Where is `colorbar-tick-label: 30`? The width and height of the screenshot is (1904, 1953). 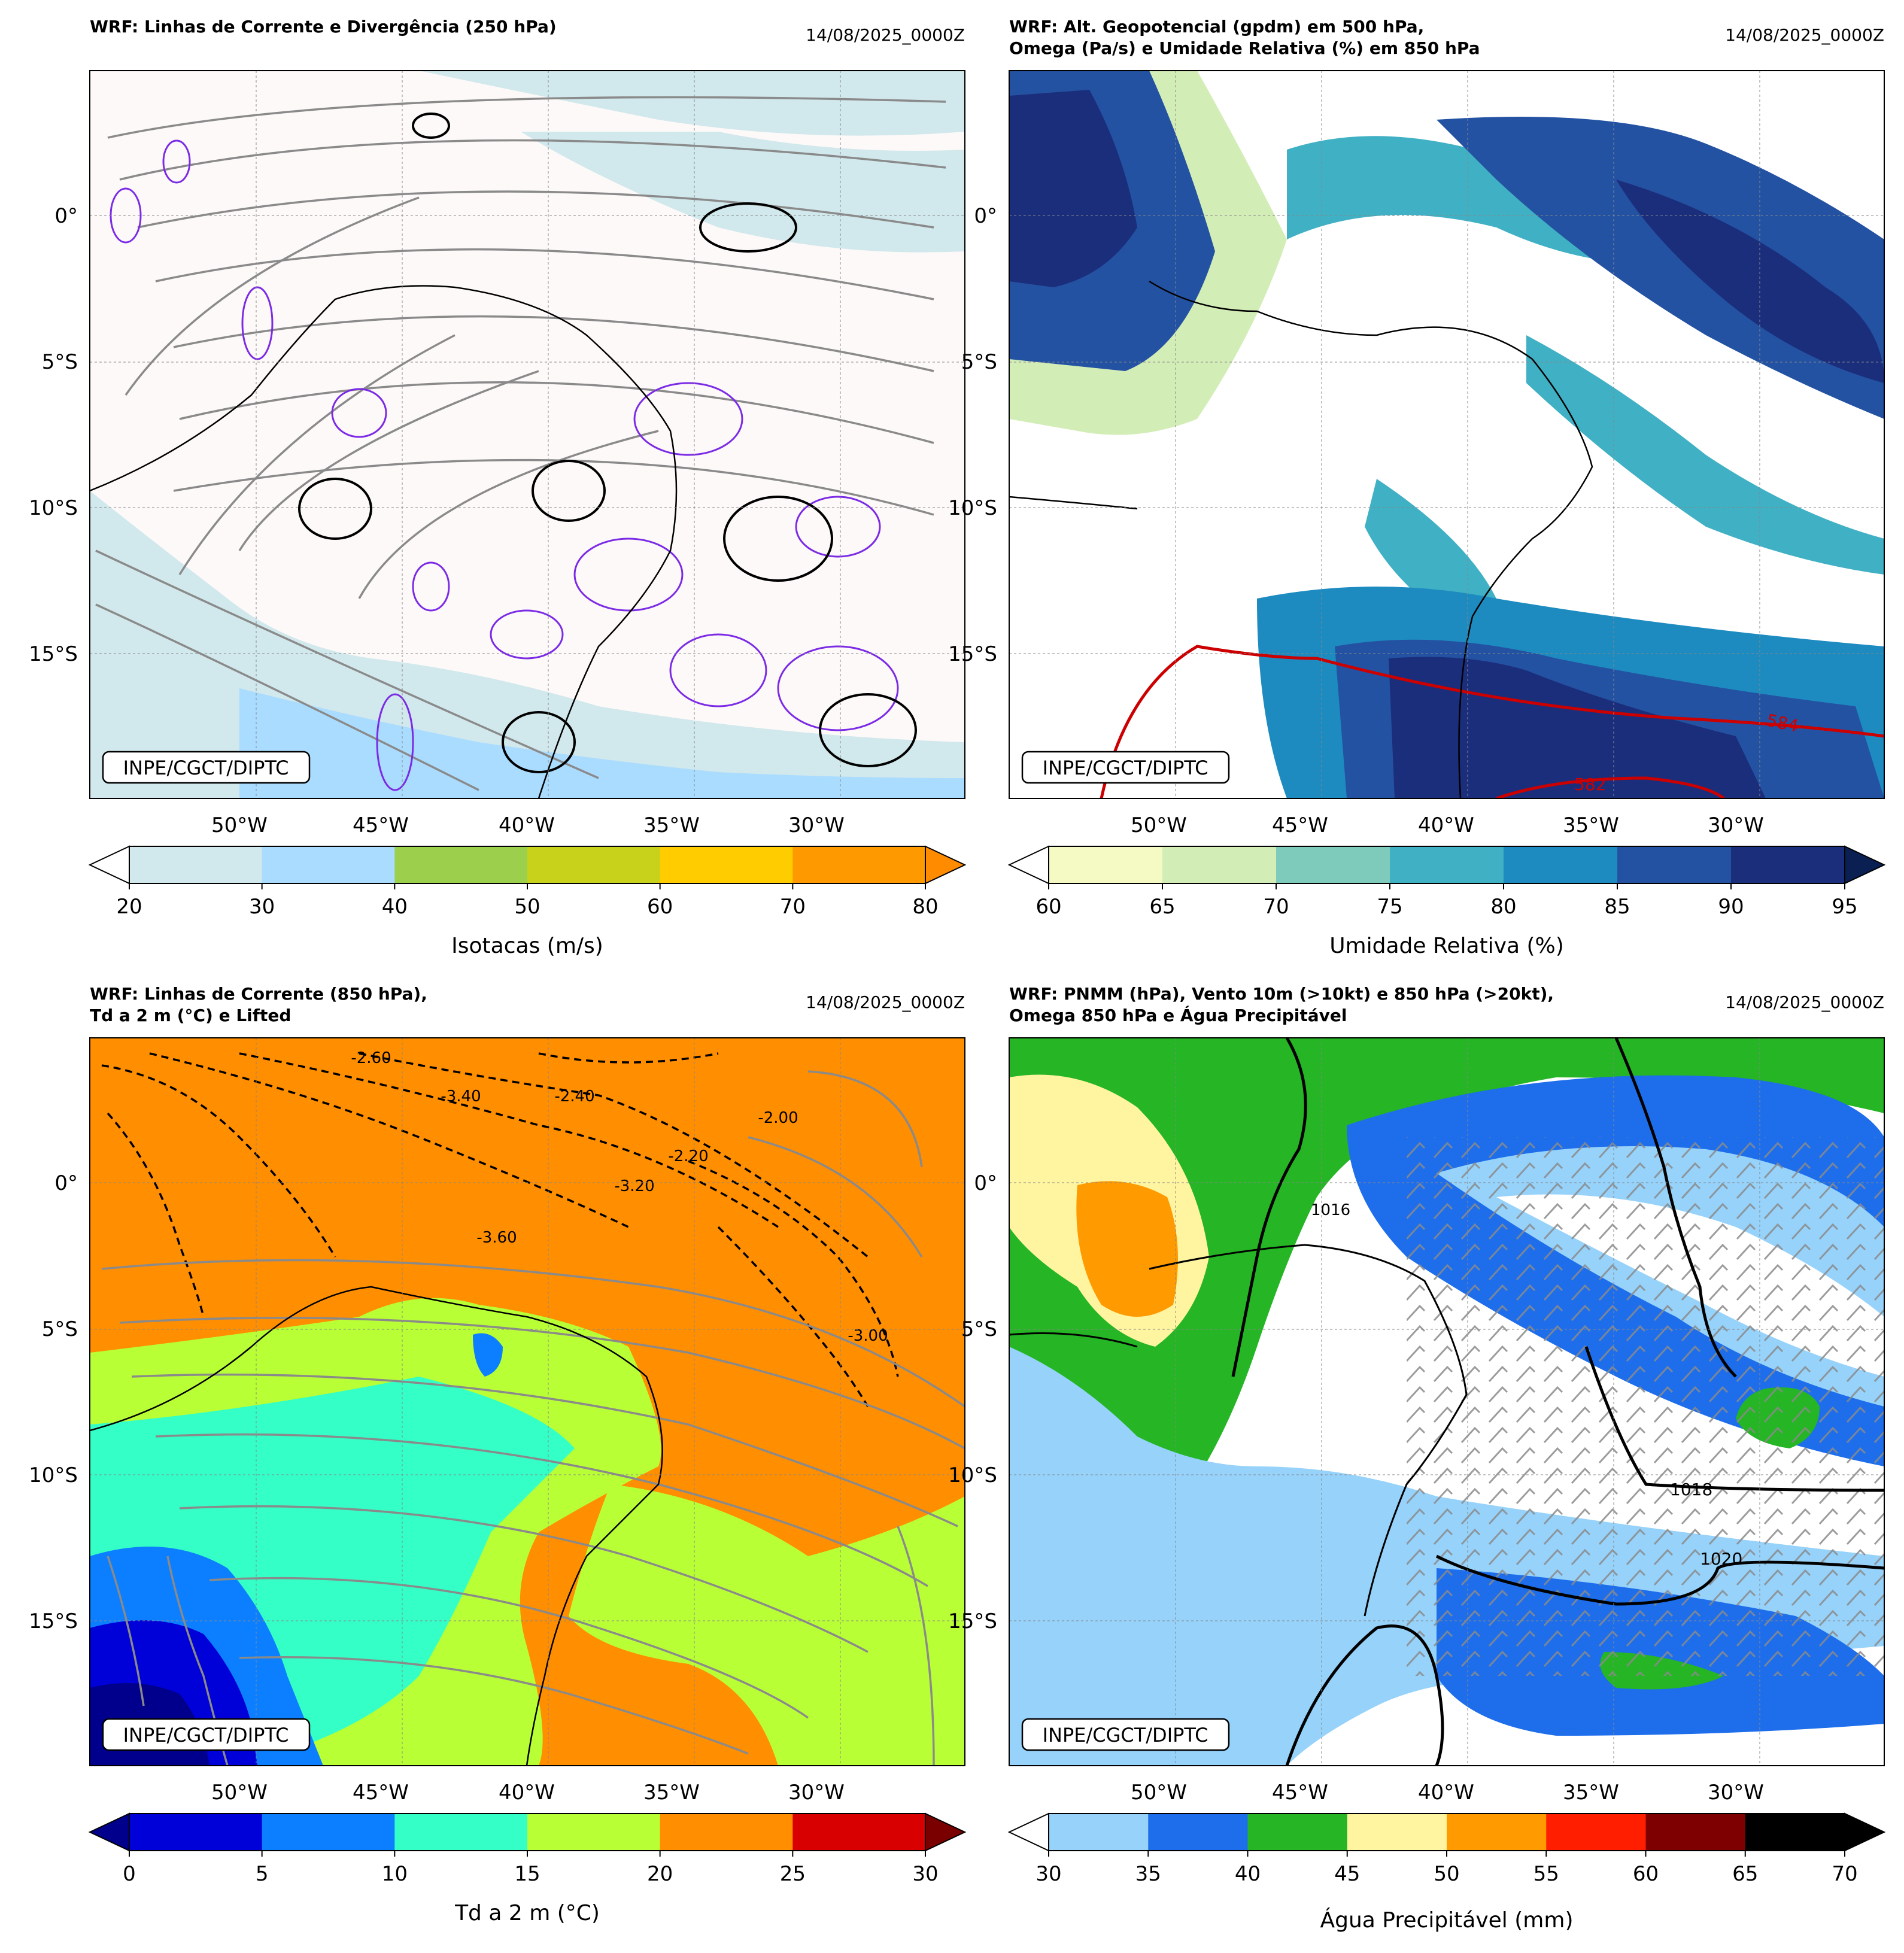
colorbar-tick-label: 30 is located at coordinates (925, 1874).